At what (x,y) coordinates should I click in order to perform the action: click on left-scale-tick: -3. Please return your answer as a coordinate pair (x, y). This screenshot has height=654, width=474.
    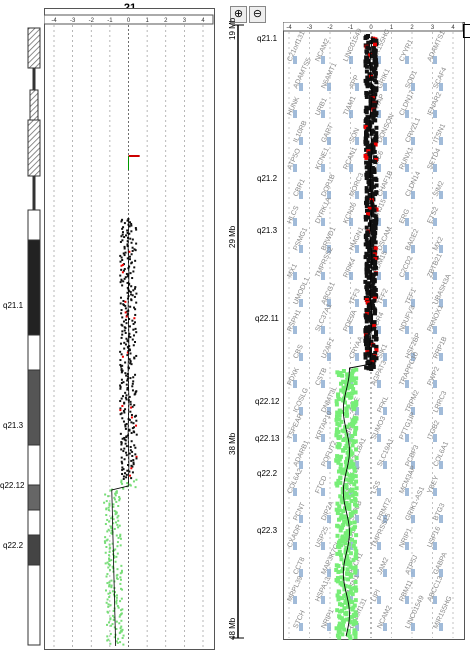
    Looking at the image, I should click on (73, 21).